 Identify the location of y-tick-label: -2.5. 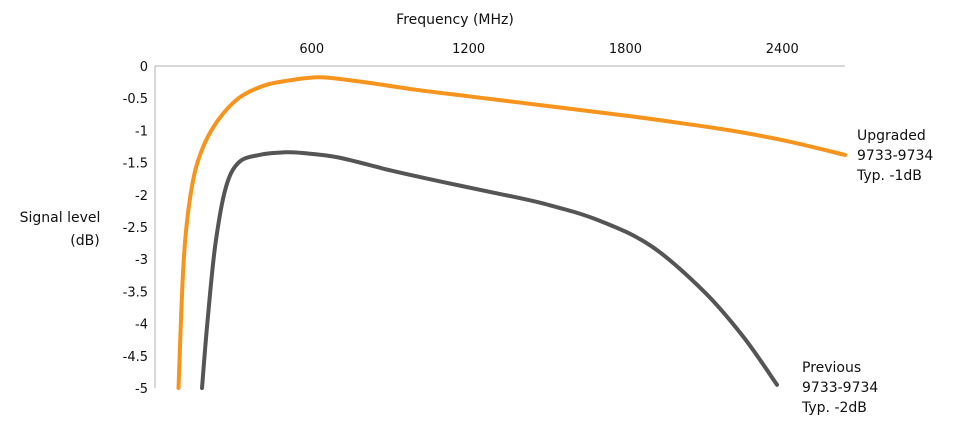
(135, 228).